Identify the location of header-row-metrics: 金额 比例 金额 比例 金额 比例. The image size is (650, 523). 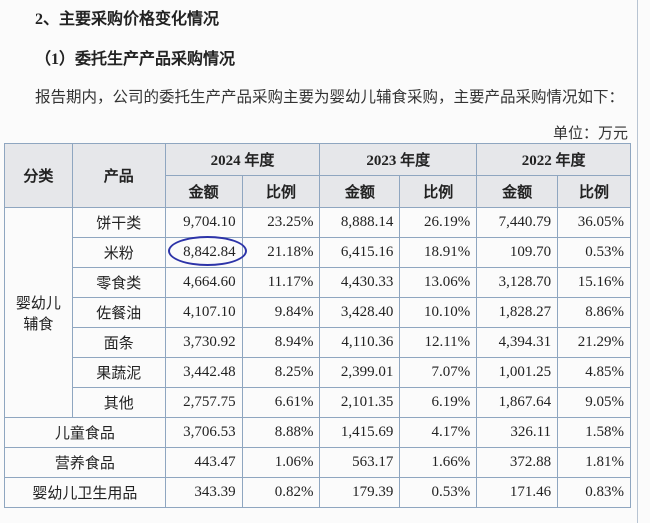
(318, 191).